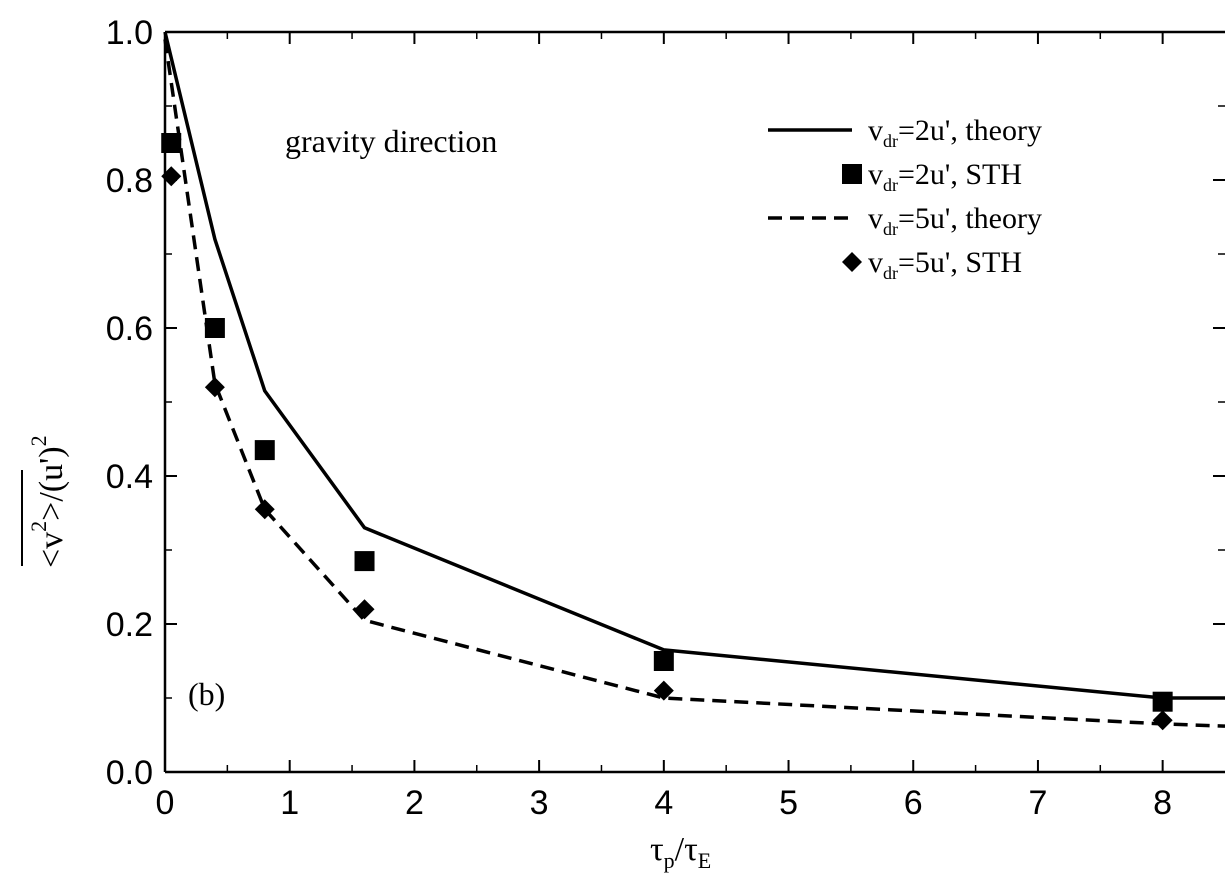 The width and height of the screenshot is (1225, 883). I want to click on y-tick-label: 1.0, so click(129, 33).